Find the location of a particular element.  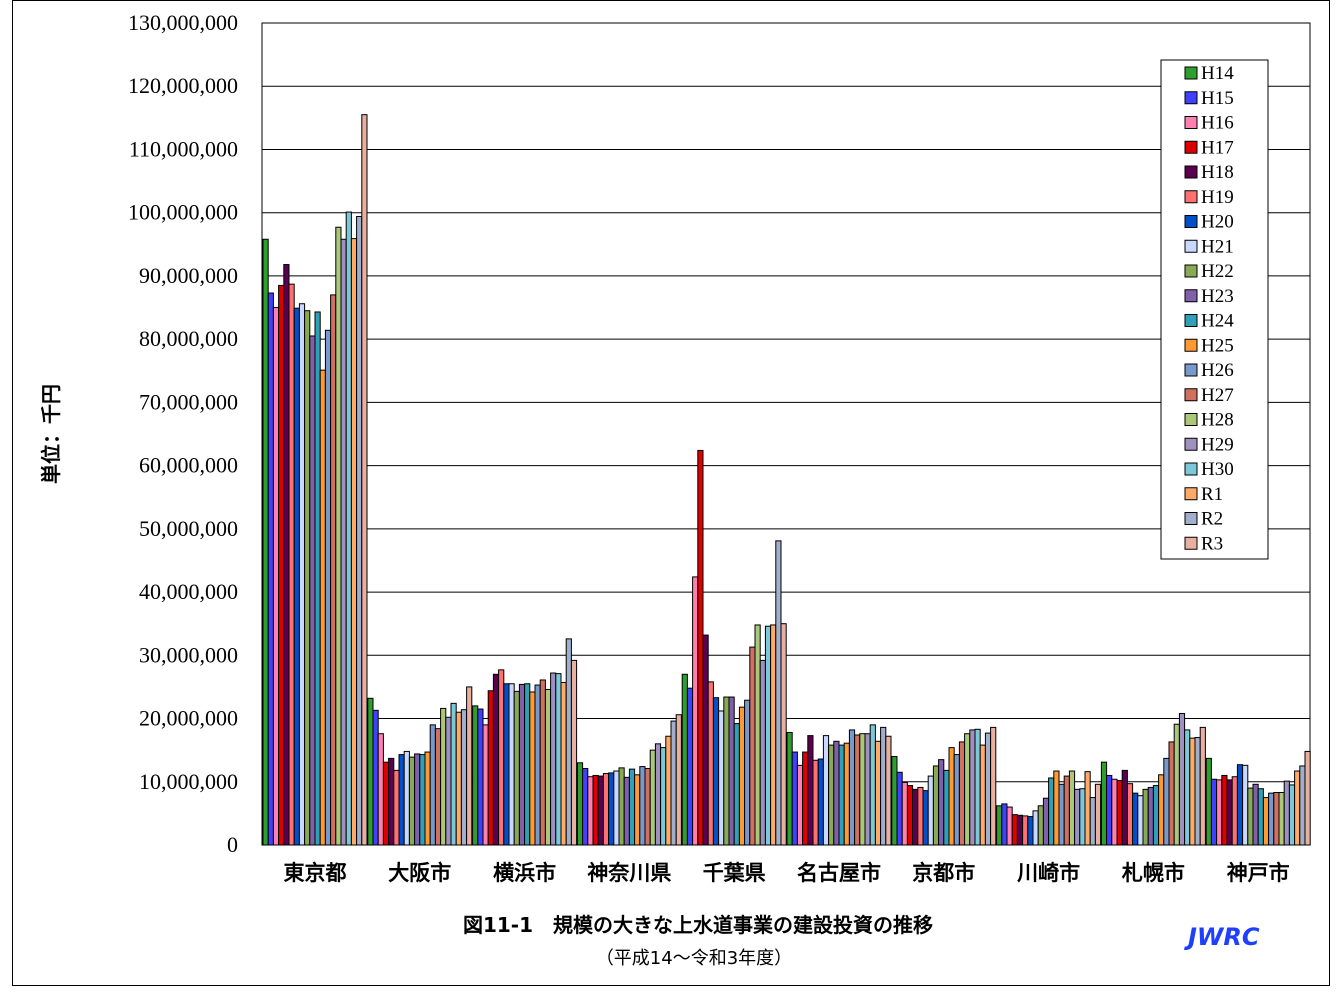

category-label: 神戸市 is located at coordinates (1258, 873).